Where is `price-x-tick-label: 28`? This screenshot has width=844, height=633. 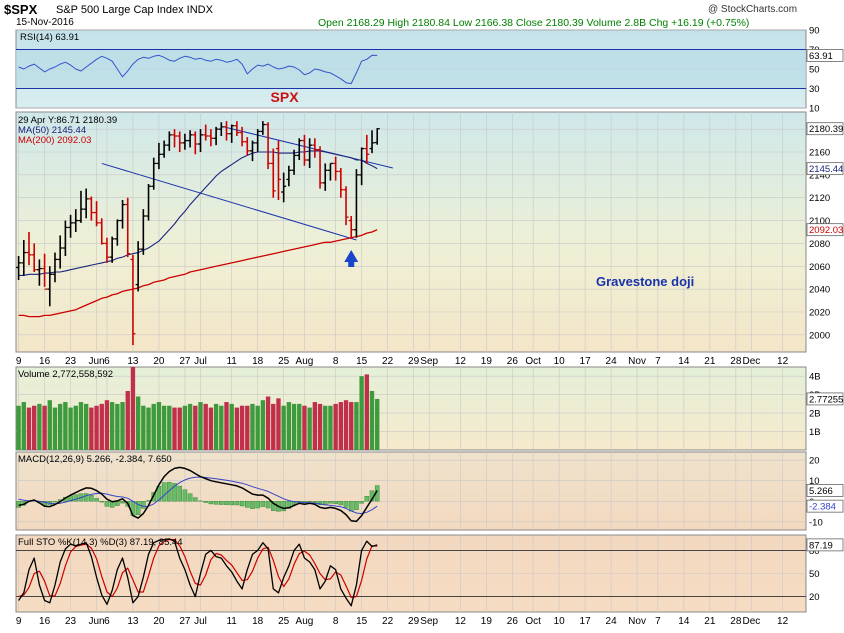 price-x-tick-label: 28 is located at coordinates (736, 361).